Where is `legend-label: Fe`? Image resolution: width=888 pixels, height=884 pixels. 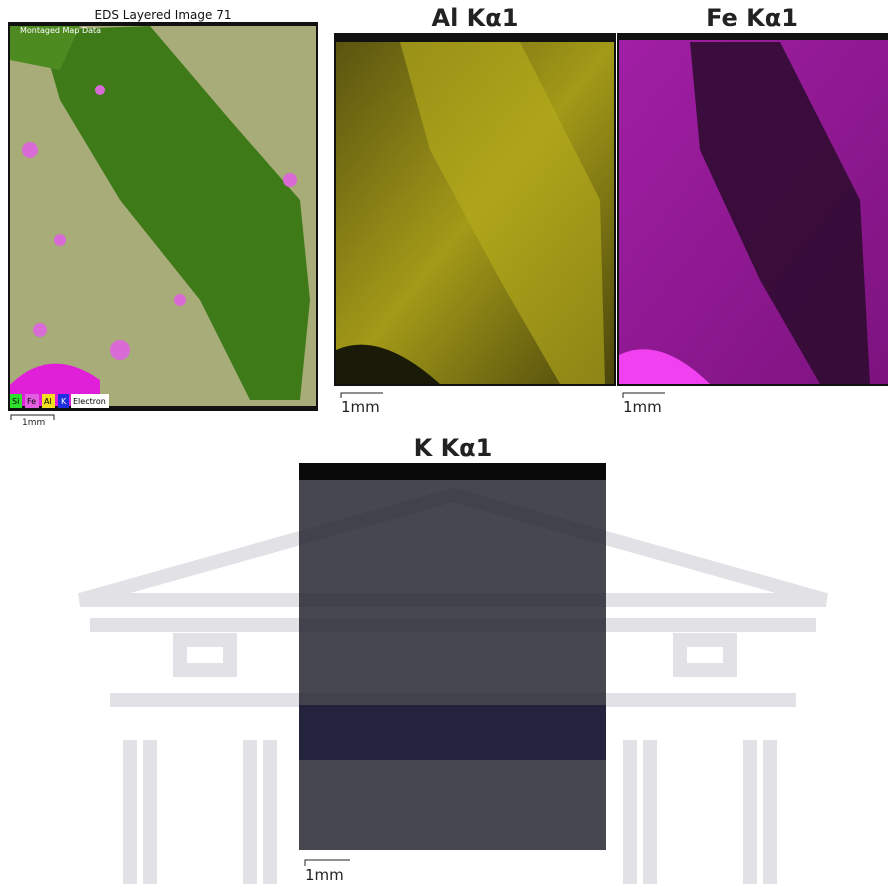
legend-label: Fe is located at coordinates (31, 401).